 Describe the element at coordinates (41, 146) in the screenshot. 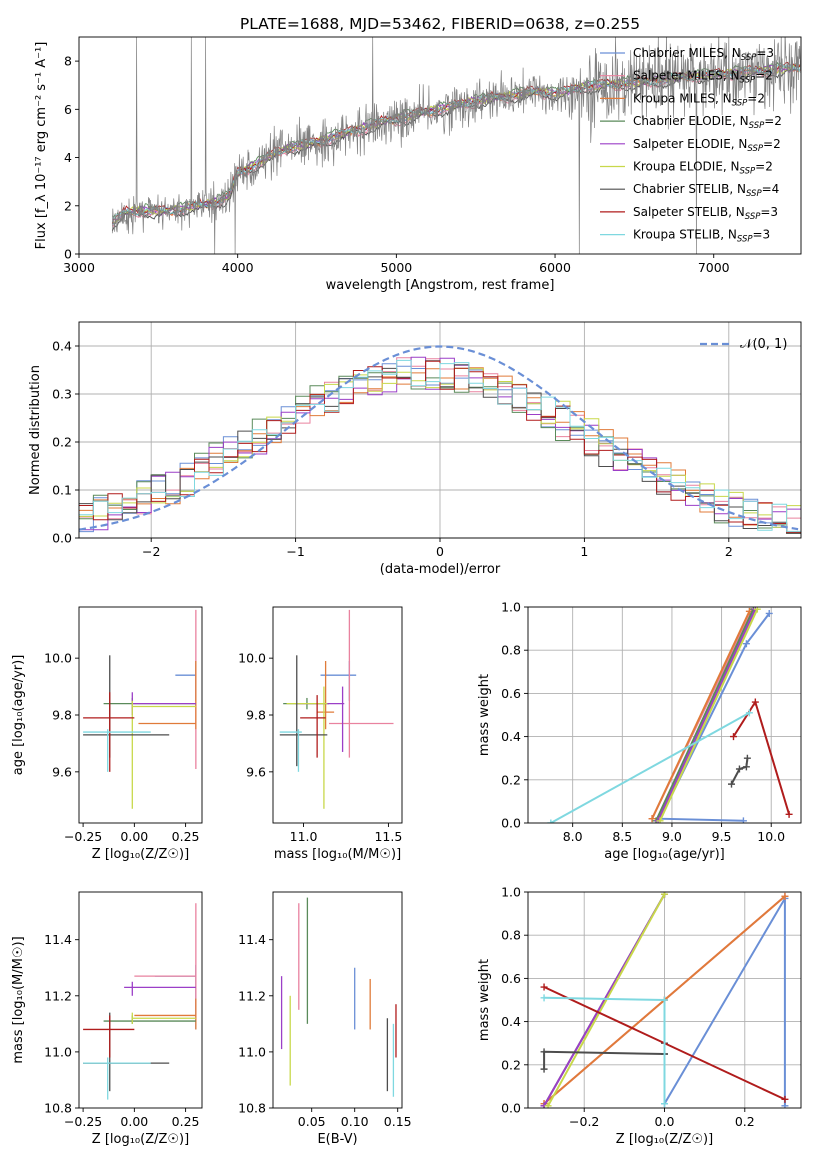

I see `y-axis-label: Flux [f_λ 10⁻¹⁷ erg cm⁻² s⁻¹ A⁻¹]` at that location.